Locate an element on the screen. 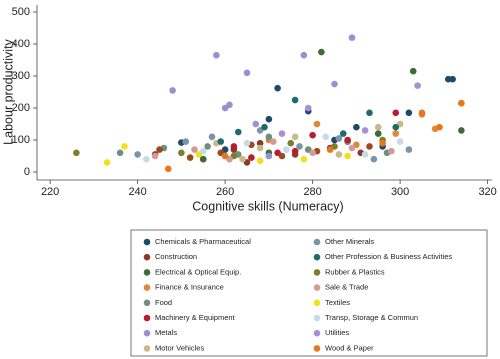  legend-label: Textiles is located at coordinates (337, 302).